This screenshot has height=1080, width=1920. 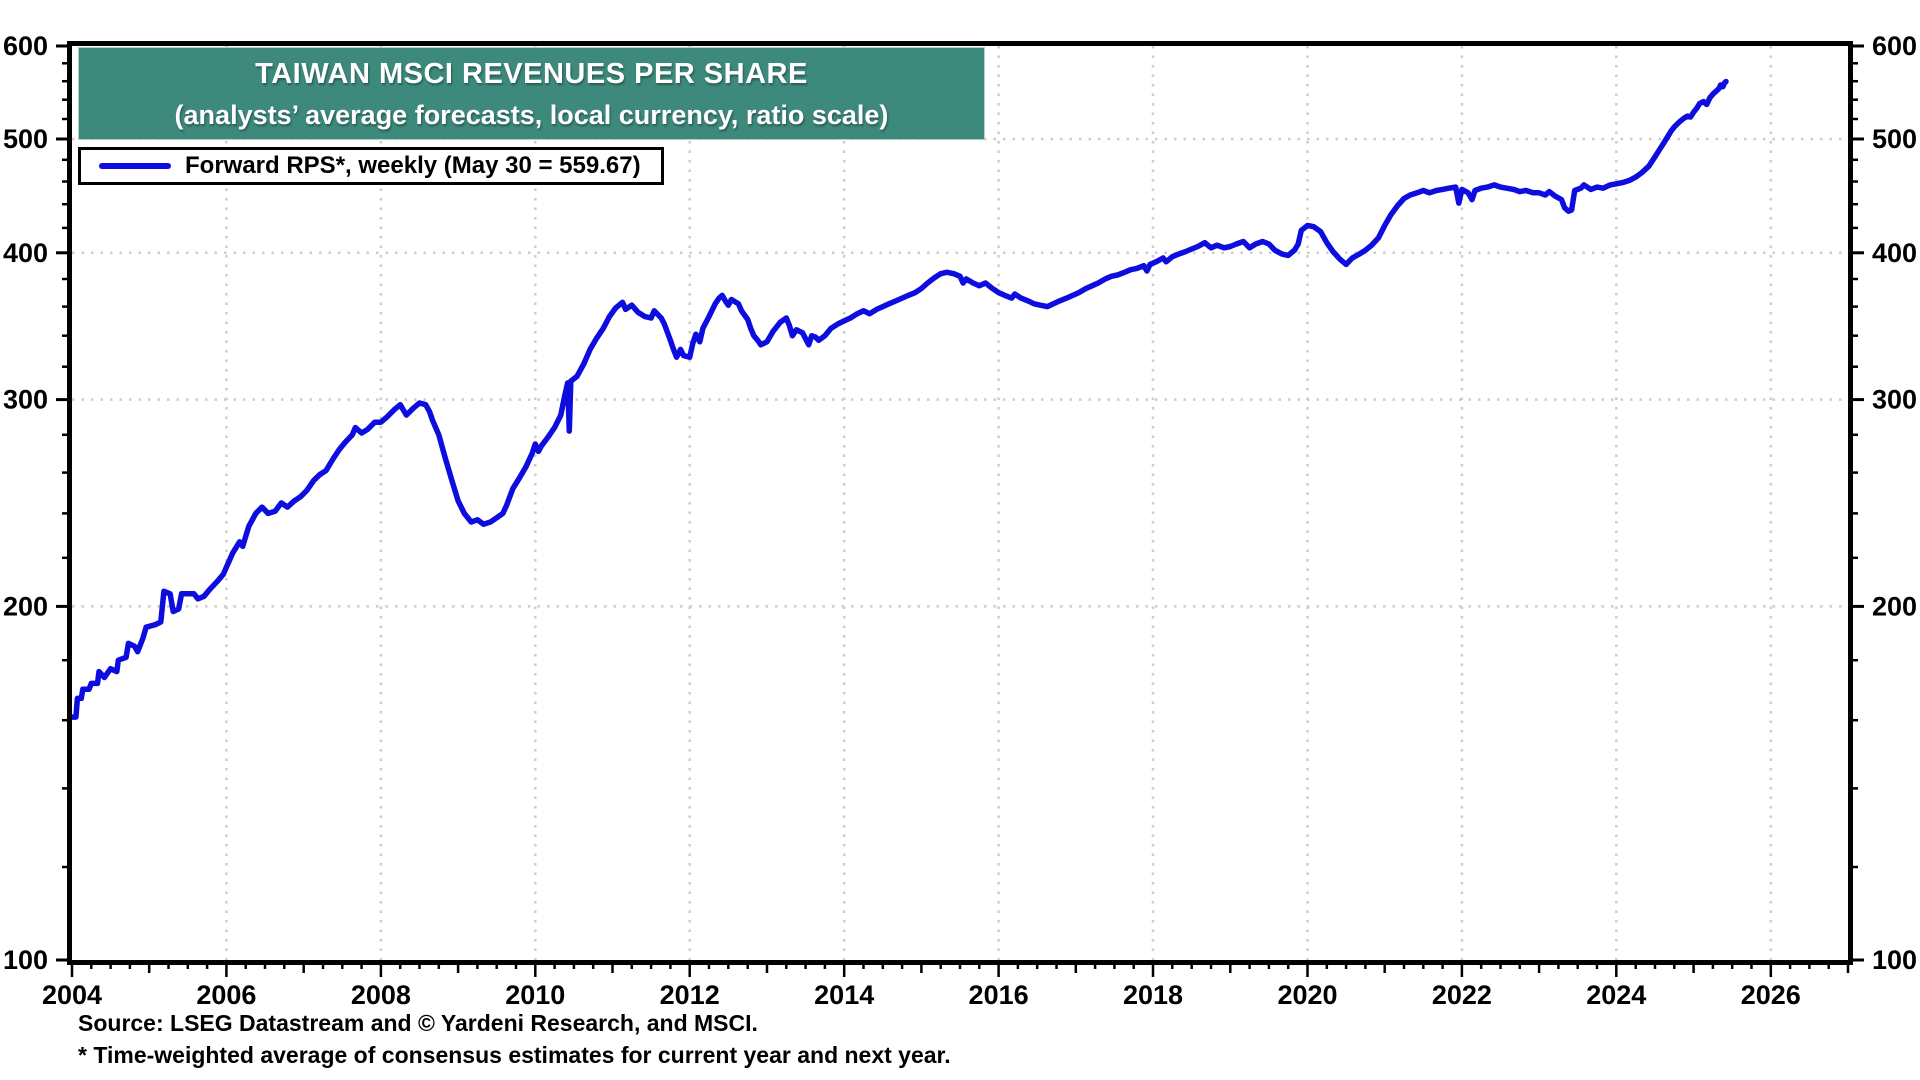 I want to click on x-axis-label: 2018, so click(x=1153, y=995).